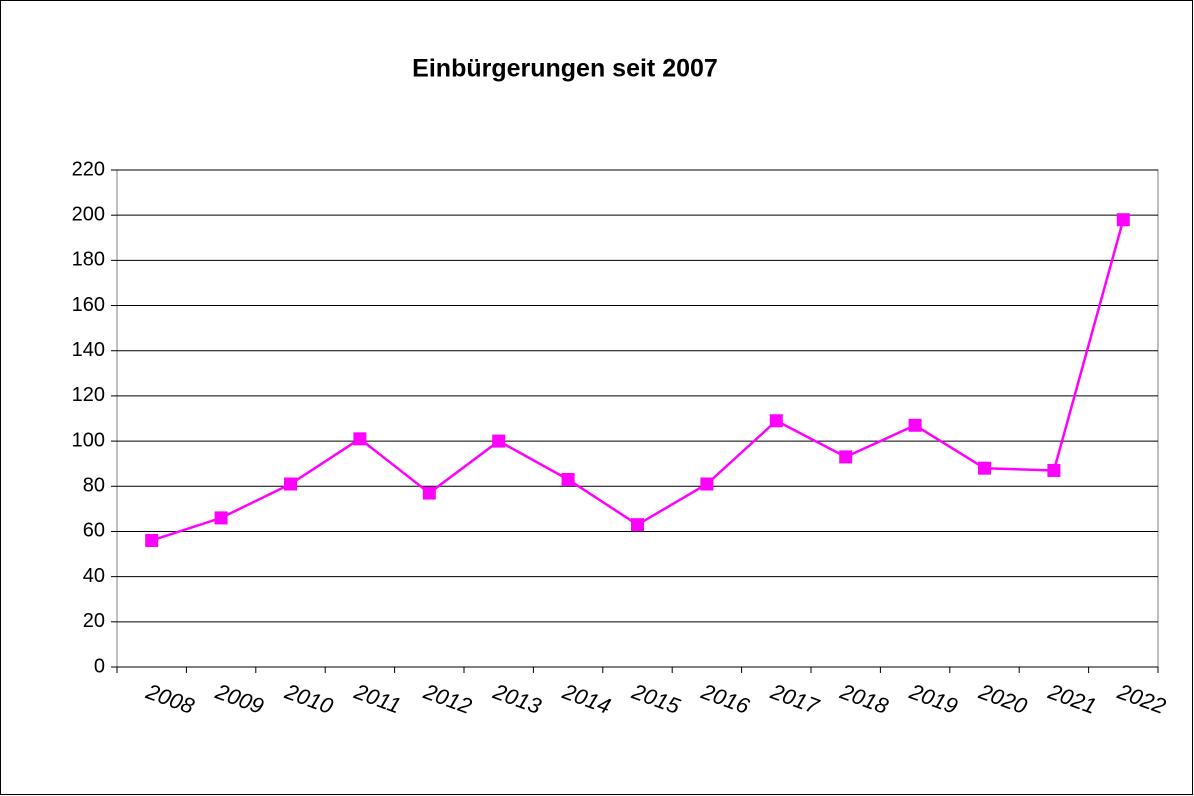 The width and height of the screenshot is (1194, 796). Describe the element at coordinates (88, 169) in the screenshot. I see `y-tick-label: 220` at that location.